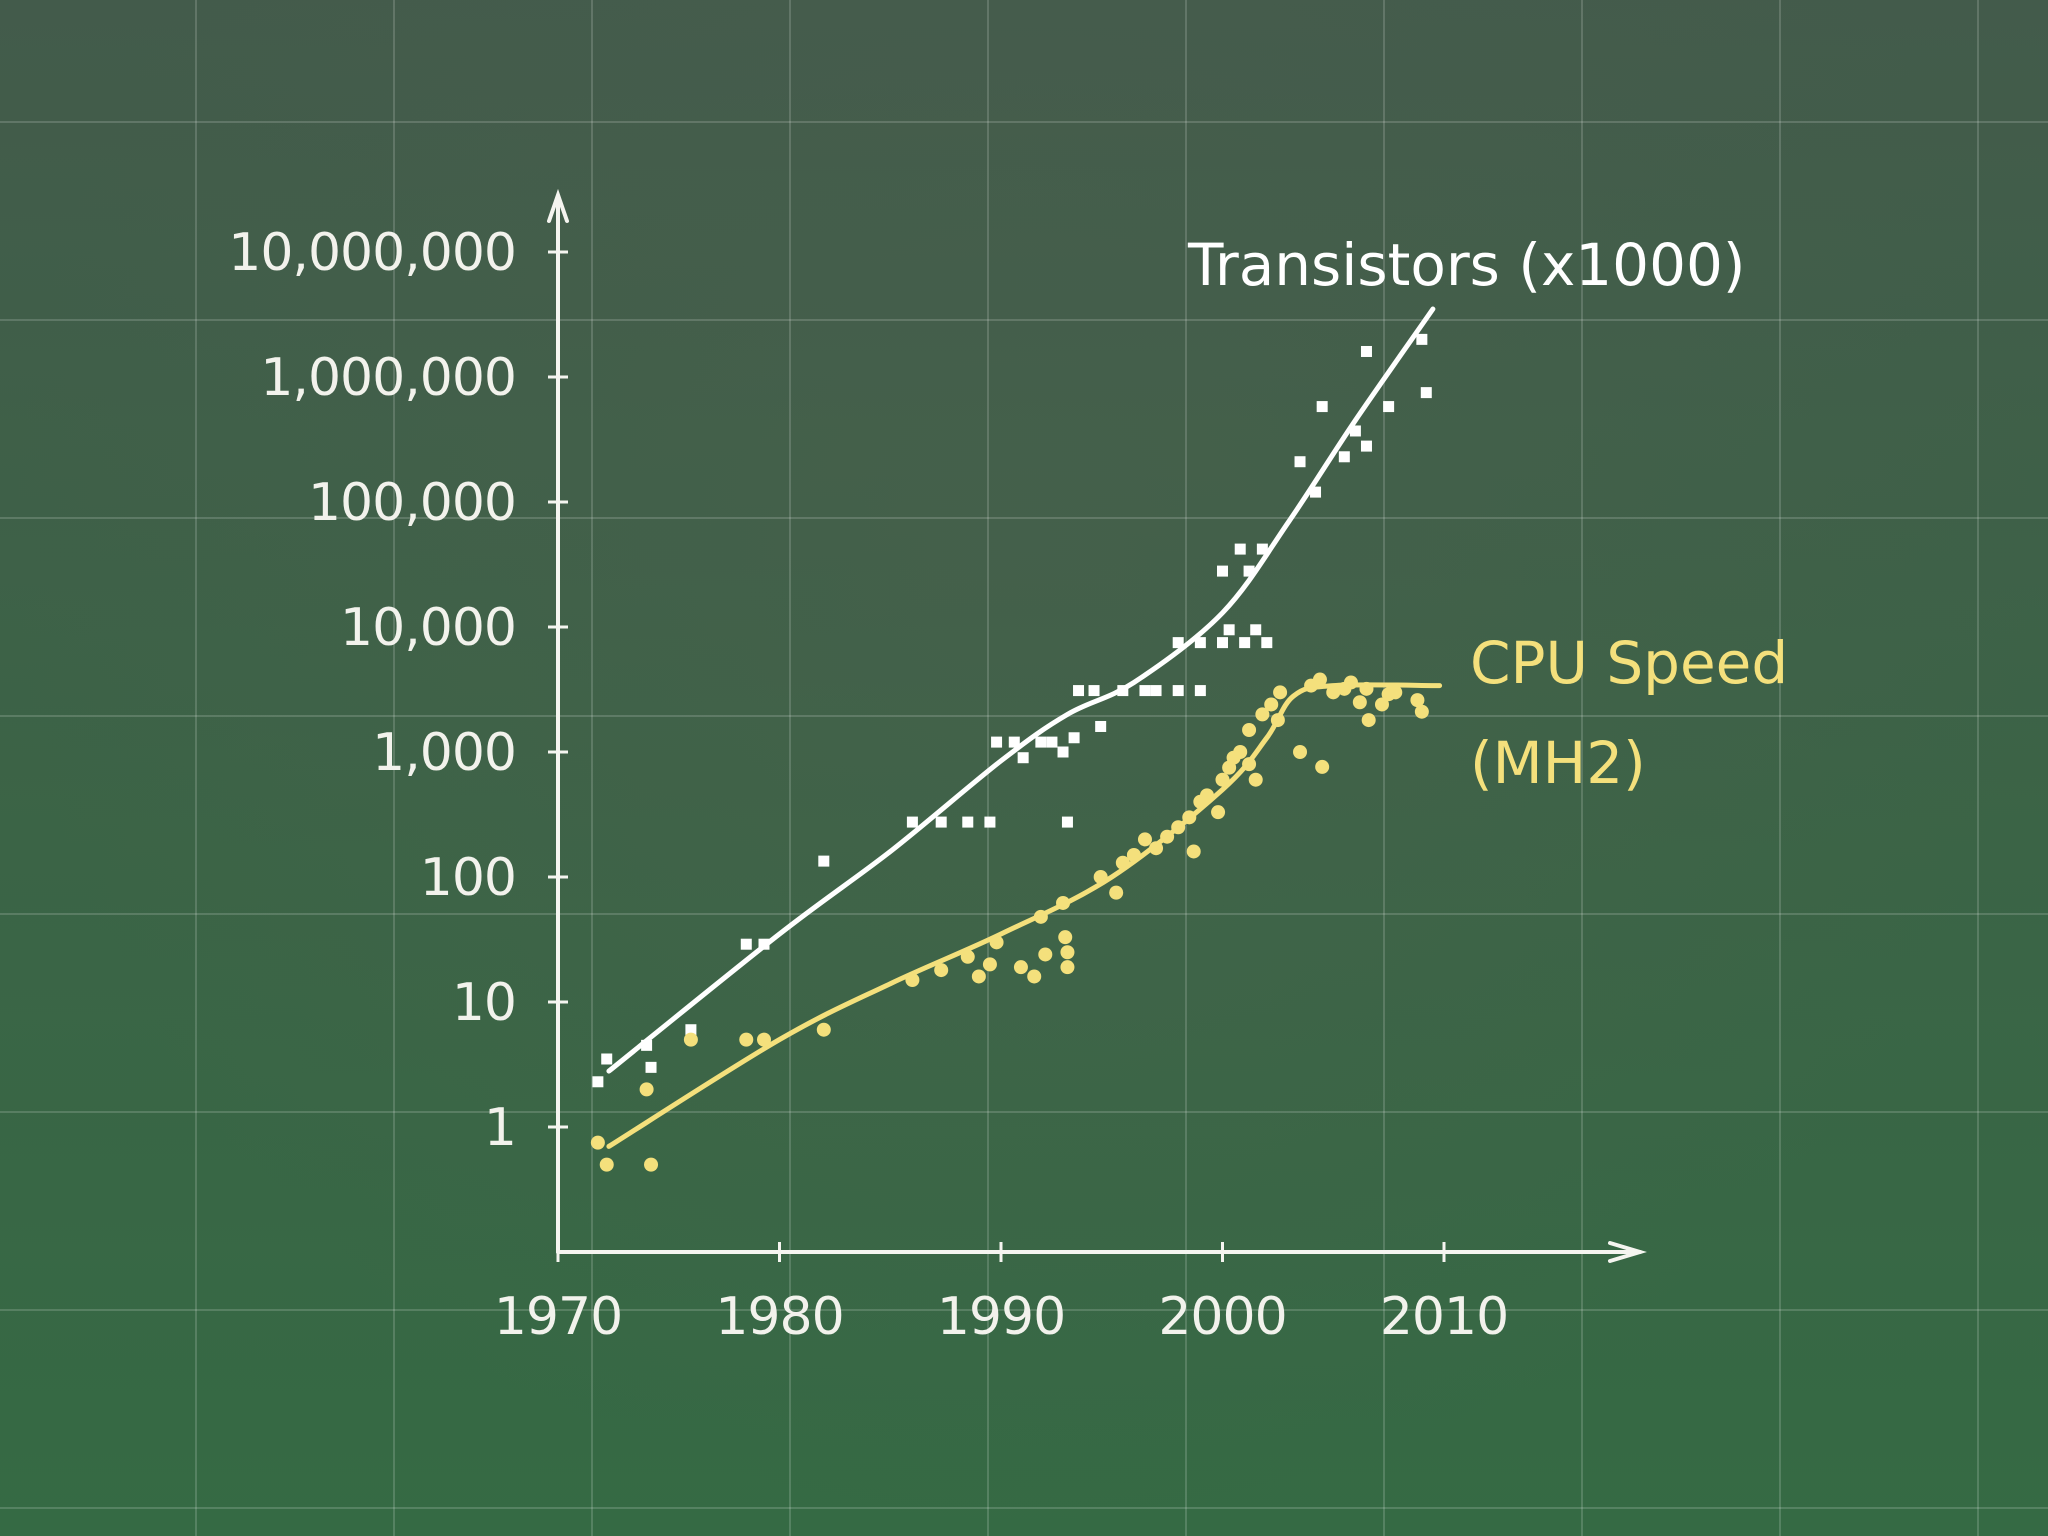 Image resolution: width=2048 pixels, height=1536 pixels. I want to click on x-tick-label: 1990, so click(1001, 1317).